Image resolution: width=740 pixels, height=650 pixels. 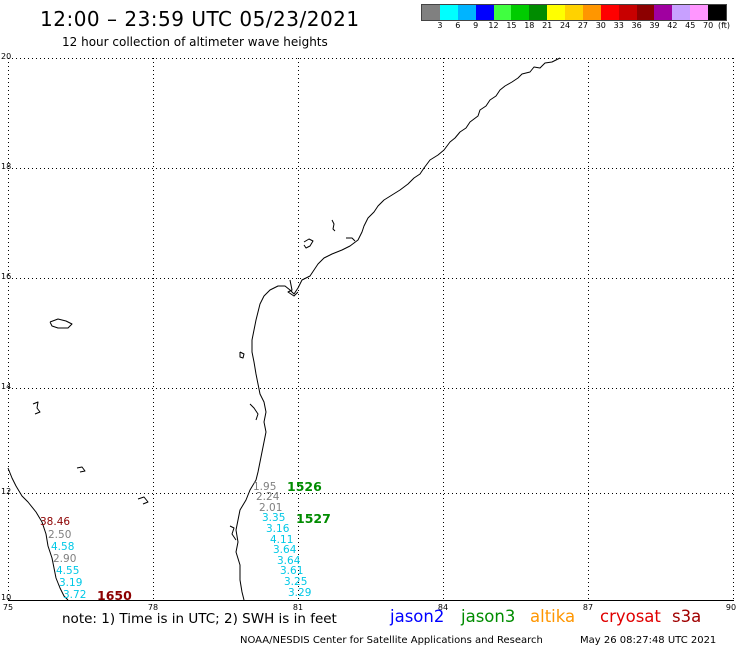 What do you see at coordinates (583, 25) in the screenshot?
I see `legend-label: 27` at bounding box center [583, 25].